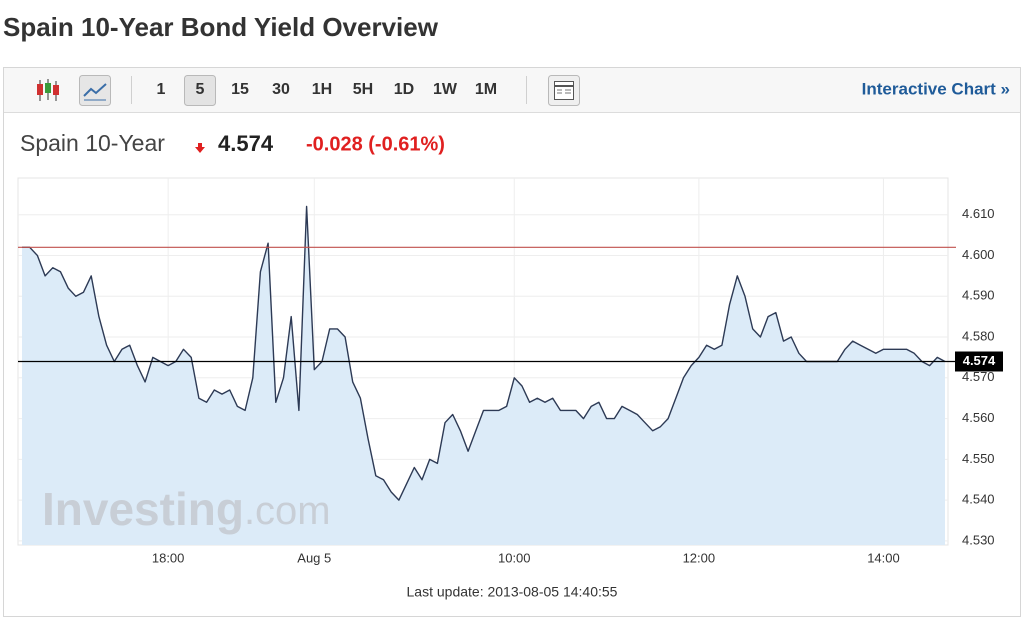  What do you see at coordinates (699, 557) in the screenshot?
I see `x-tick-label: 12:00` at bounding box center [699, 557].